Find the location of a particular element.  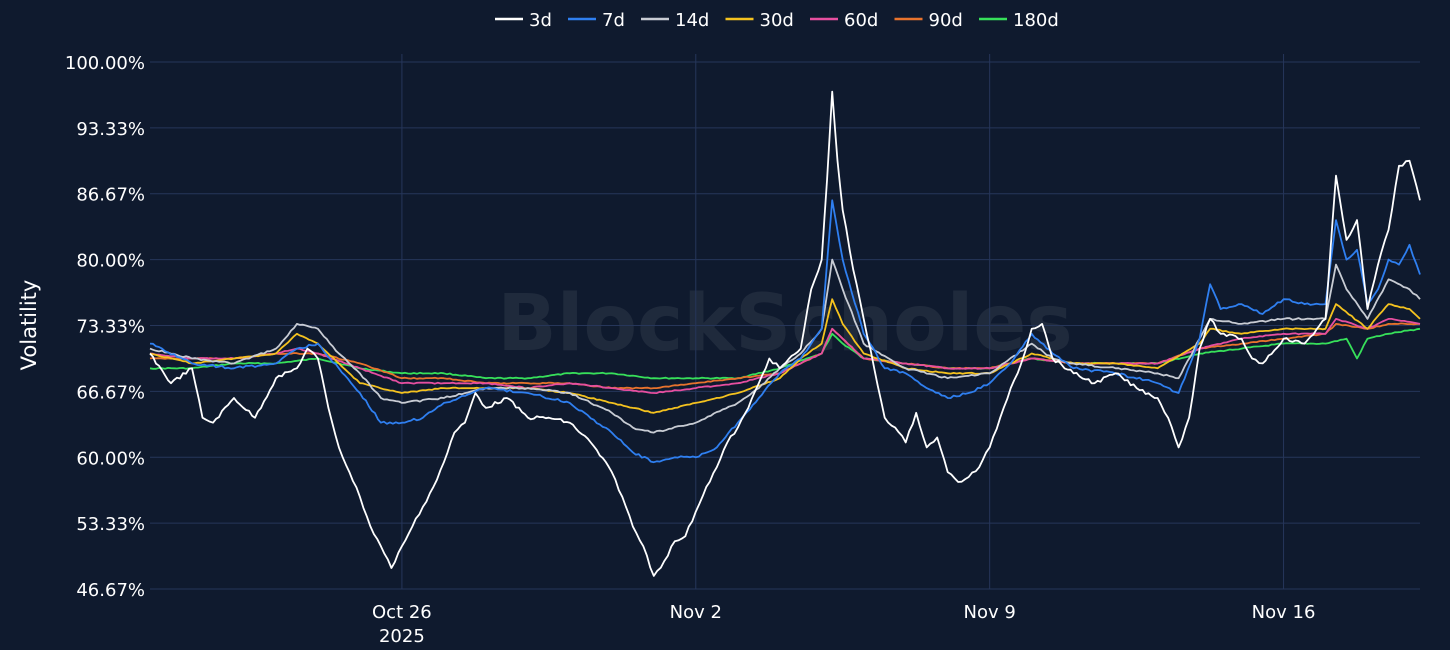

legend-label-14d: 14d is located at coordinates (692, 20).